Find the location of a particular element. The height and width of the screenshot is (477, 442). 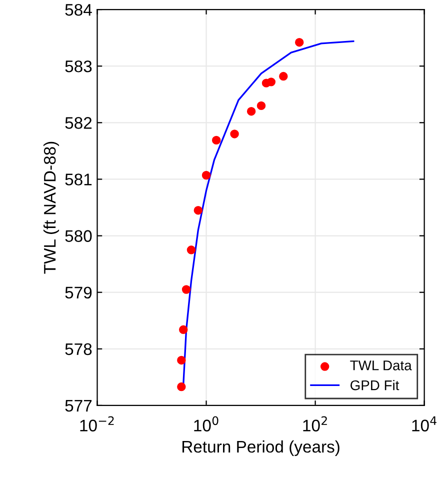

legend-label: TWL Data is located at coordinates (381, 365).